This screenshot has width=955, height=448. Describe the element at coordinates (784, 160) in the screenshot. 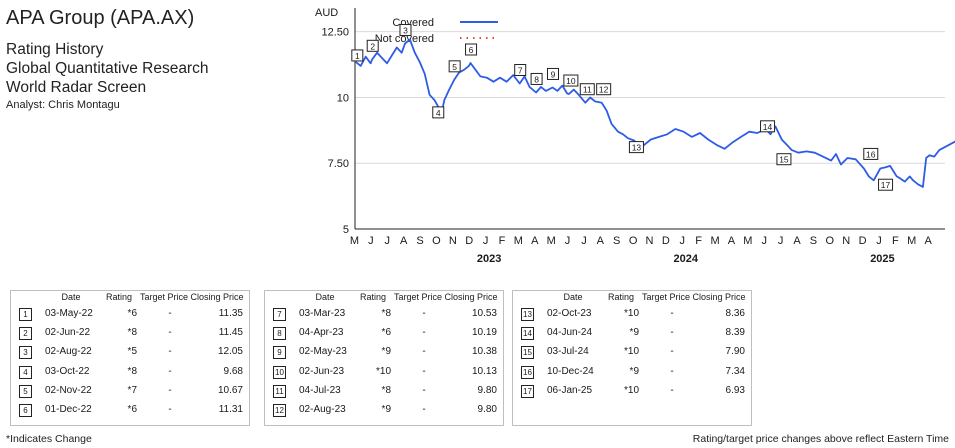

I see `rating-marker-number: 15` at that location.